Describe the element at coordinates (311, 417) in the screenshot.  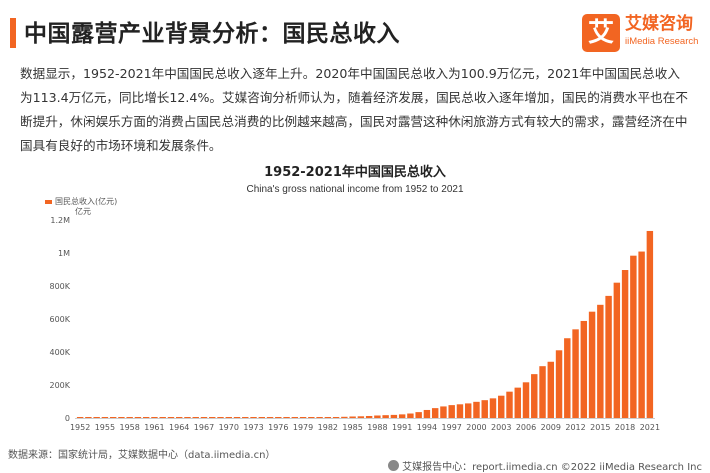
I see `bar-1980` at that location.